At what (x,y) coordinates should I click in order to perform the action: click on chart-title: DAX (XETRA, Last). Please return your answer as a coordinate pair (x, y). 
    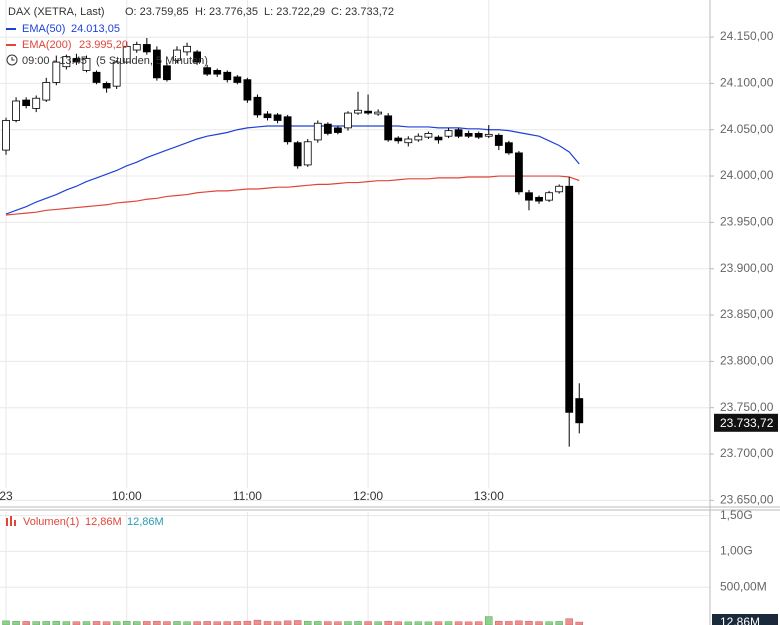
    Looking at the image, I should click on (56, 12).